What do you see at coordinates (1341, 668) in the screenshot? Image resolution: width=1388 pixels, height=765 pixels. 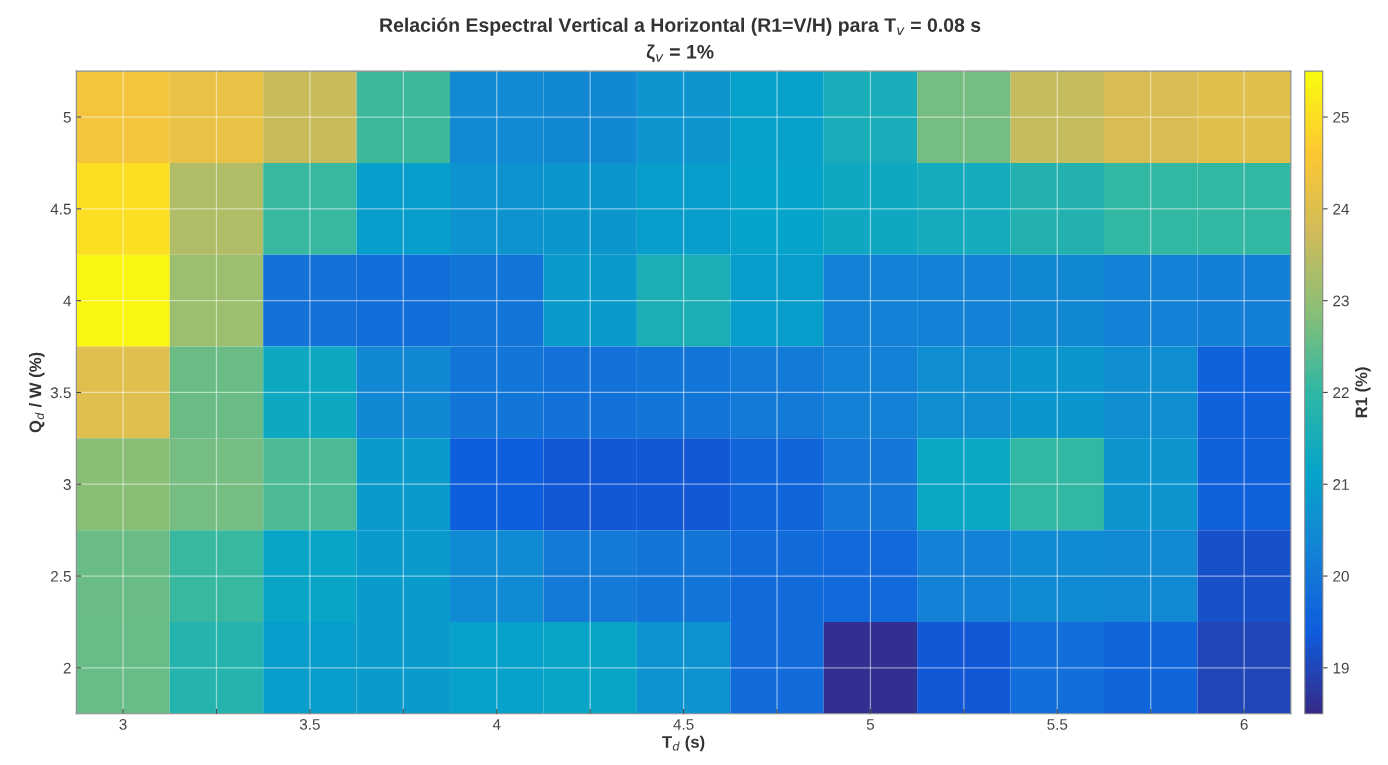 I see `color-bar-label: 19` at bounding box center [1341, 668].